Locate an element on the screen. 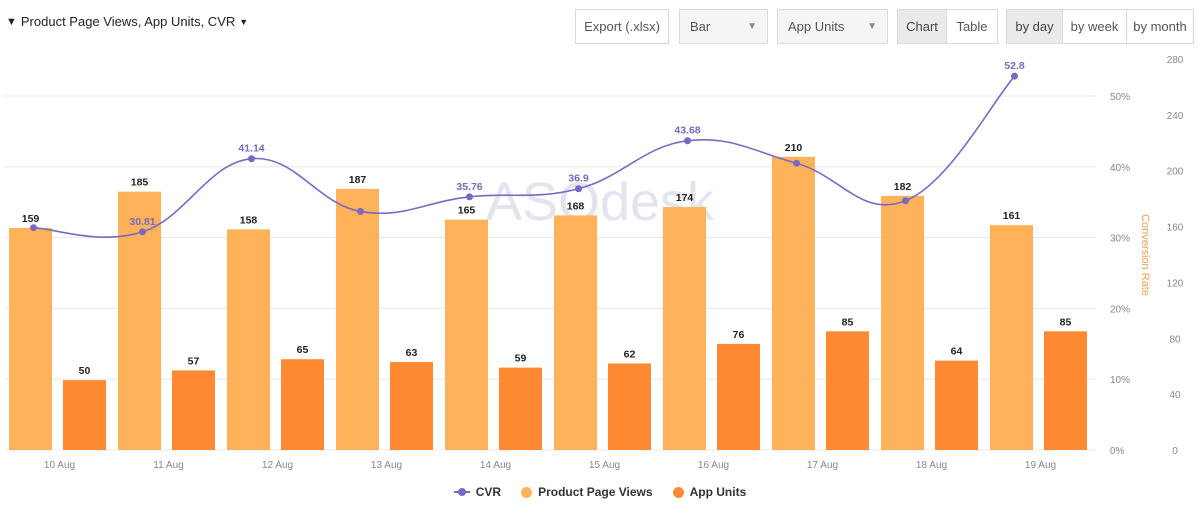 Image resolution: width=1200 pixels, height=505 pixels. left-axis-tick-label: 0% is located at coordinates (1117, 451).